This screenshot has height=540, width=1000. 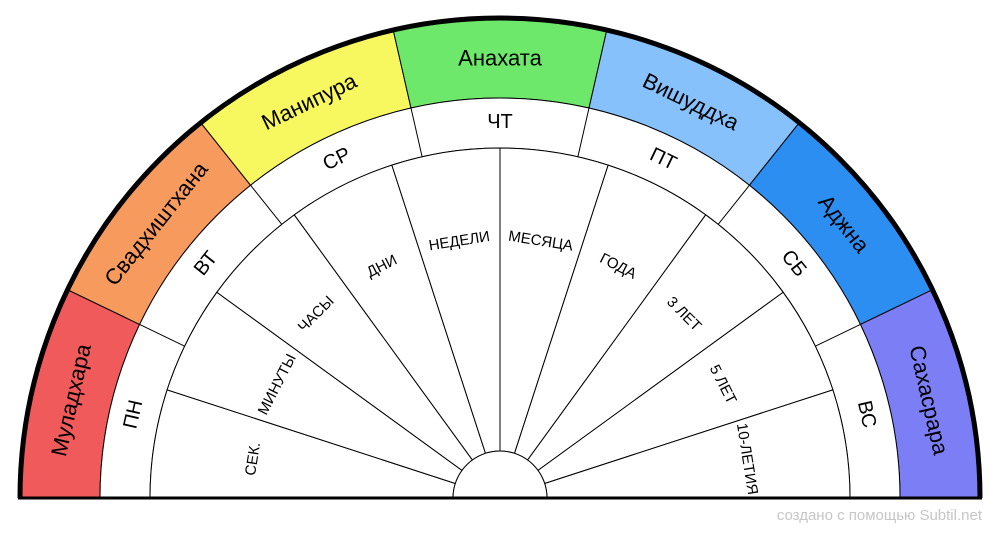 What do you see at coordinates (500, 122) in the screenshot?
I see `weekday-label-4: ЧТ` at bounding box center [500, 122].